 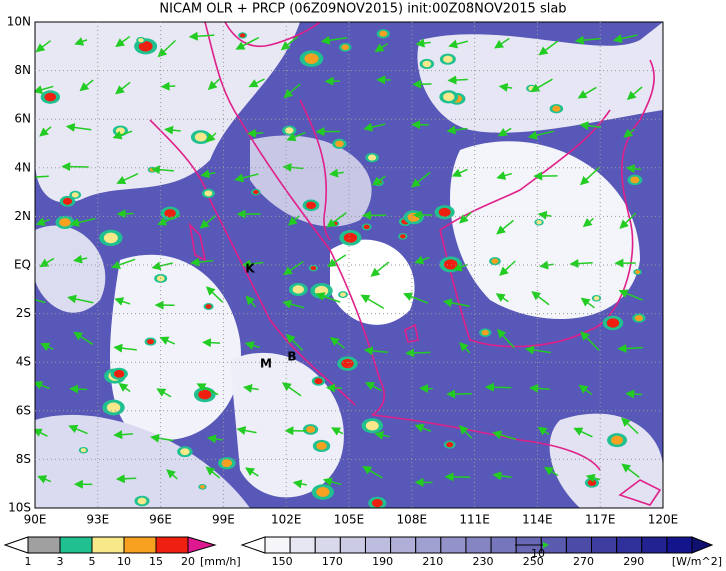 What do you see at coordinates (22, 167) in the screenshot?
I see `lat-label: 4N` at bounding box center [22, 167].